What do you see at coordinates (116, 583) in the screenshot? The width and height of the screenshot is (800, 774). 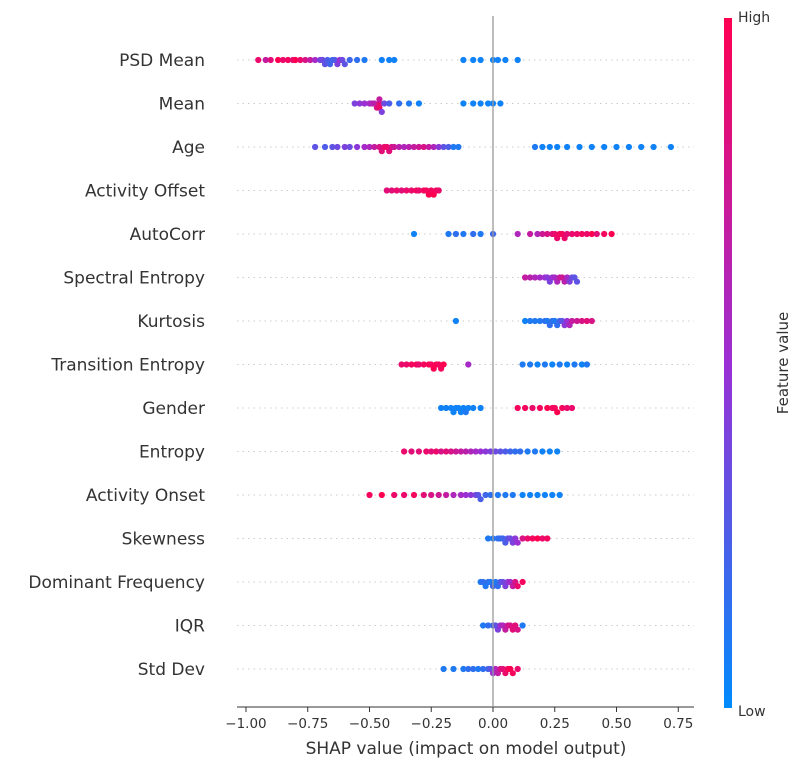 I see `feature-label: Dominant Frequency` at bounding box center [116, 583].